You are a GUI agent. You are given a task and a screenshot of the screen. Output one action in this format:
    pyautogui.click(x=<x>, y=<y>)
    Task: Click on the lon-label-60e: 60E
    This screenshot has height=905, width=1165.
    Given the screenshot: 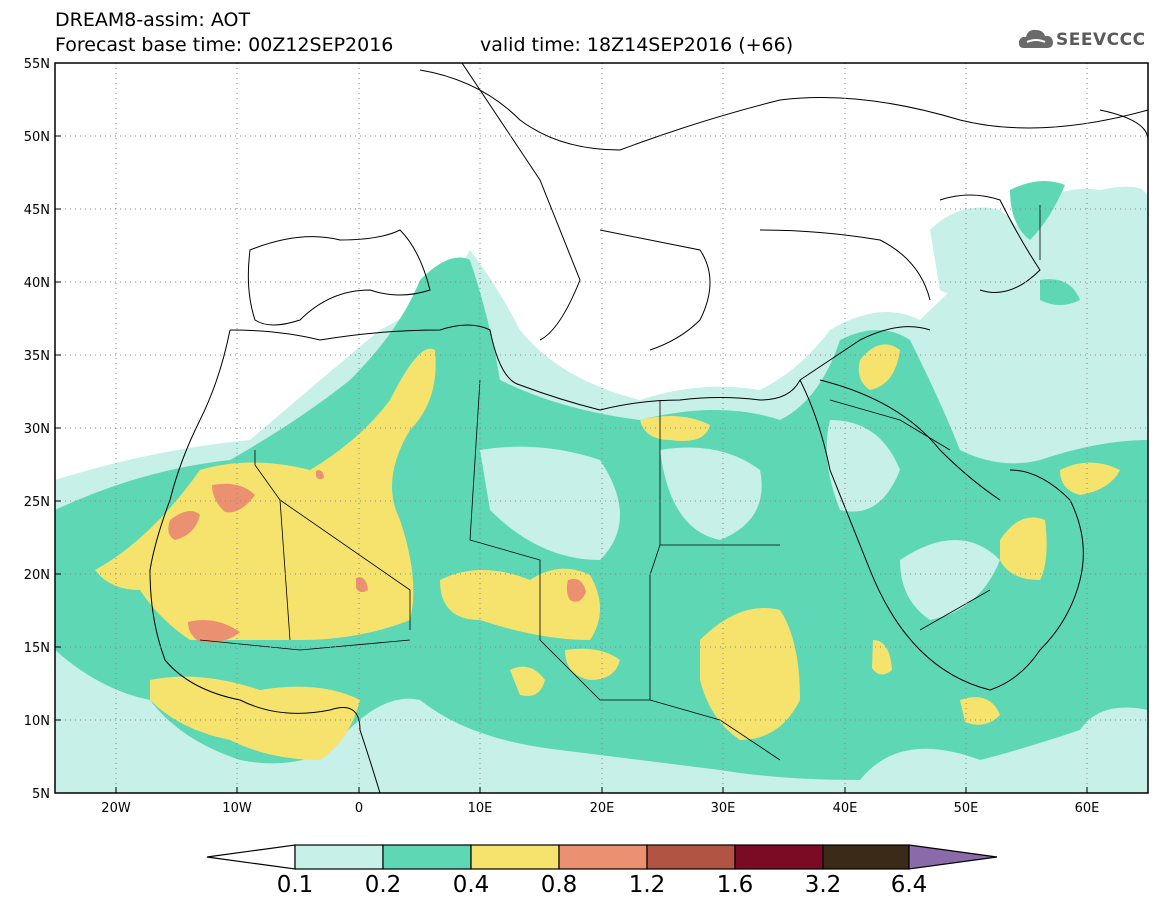 What is the action you would take?
    pyautogui.click(x=1087, y=808)
    